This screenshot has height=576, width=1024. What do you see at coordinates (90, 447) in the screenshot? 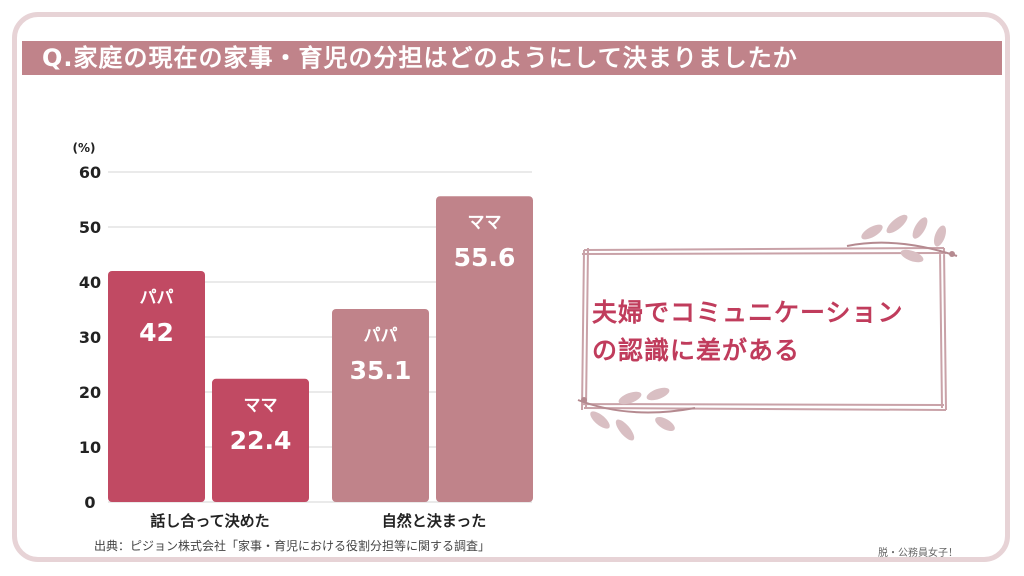
I see `y-tick-label: 10` at bounding box center [90, 447].